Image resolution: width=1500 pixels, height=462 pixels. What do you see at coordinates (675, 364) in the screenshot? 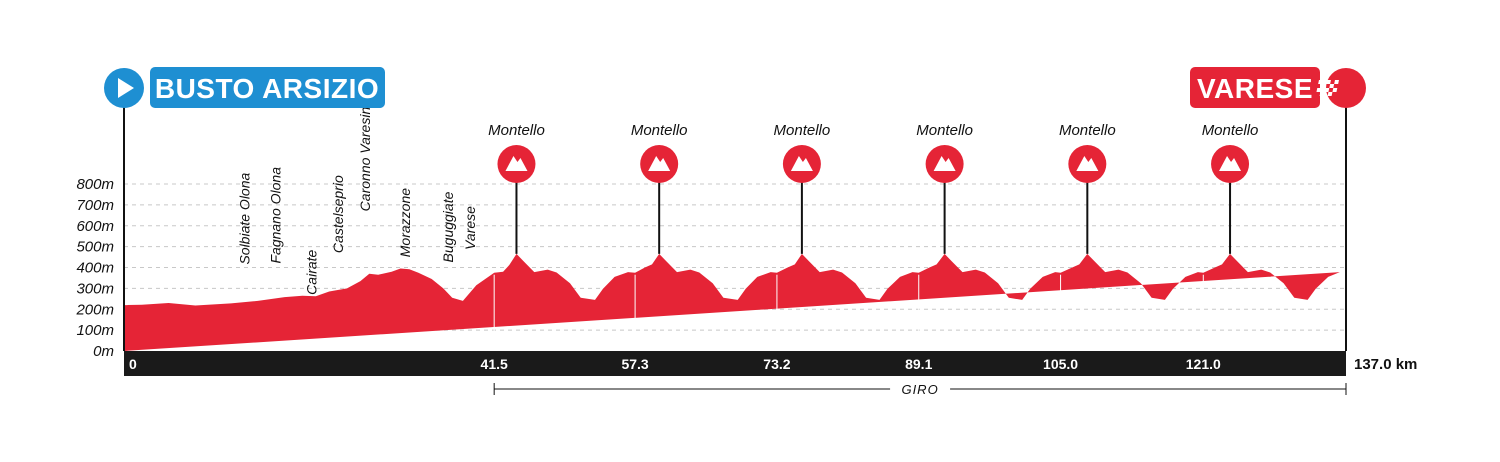
I see `distance-labels: 0 41.5 57.3 73.2 89.1 105.0 121.0` at bounding box center [675, 364].